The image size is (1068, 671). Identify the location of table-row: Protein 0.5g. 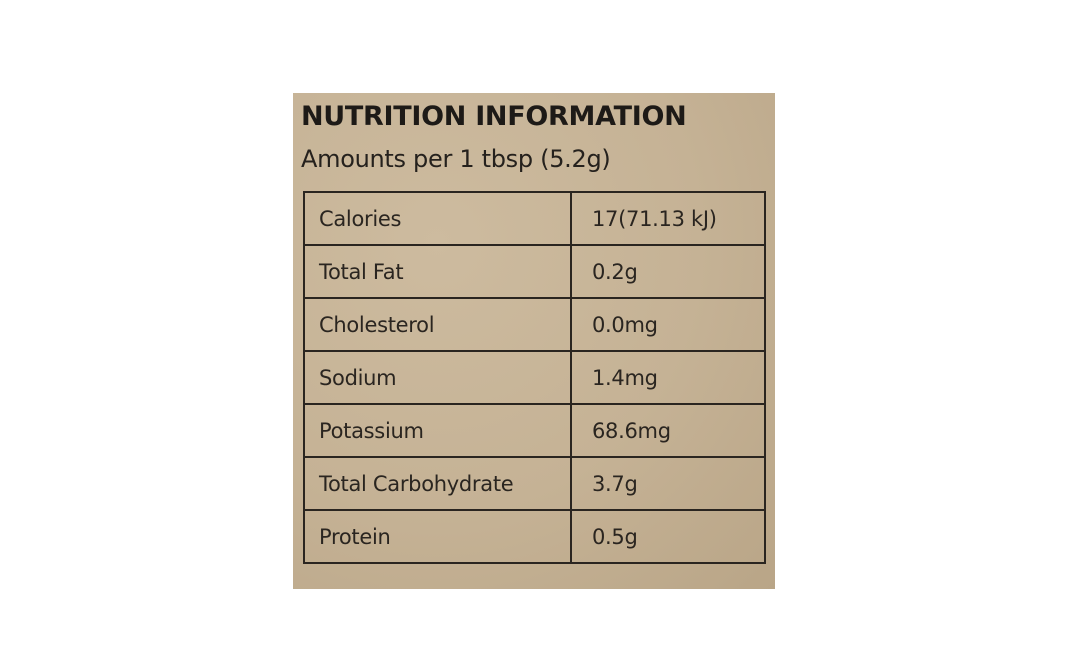
(534, 536).